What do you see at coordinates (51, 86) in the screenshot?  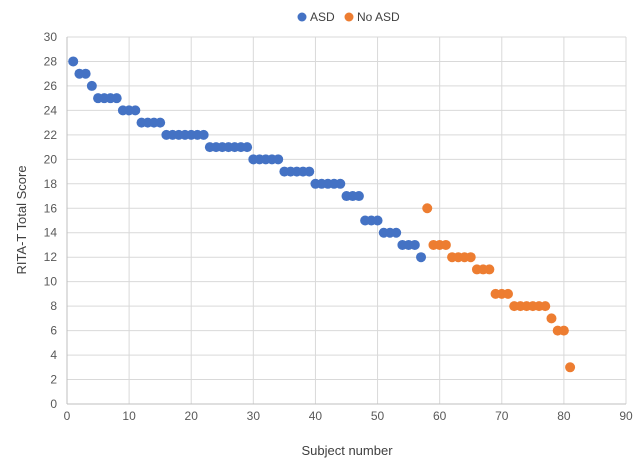 I see `y-tick-label: 26` at bounding box center [51, 86].